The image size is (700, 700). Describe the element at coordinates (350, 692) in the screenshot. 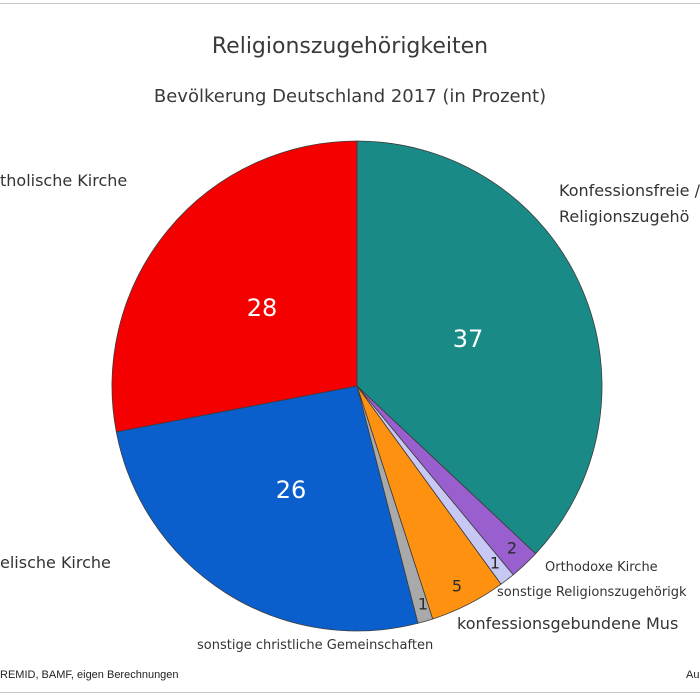

I see `frame-bottom-border` at that location.